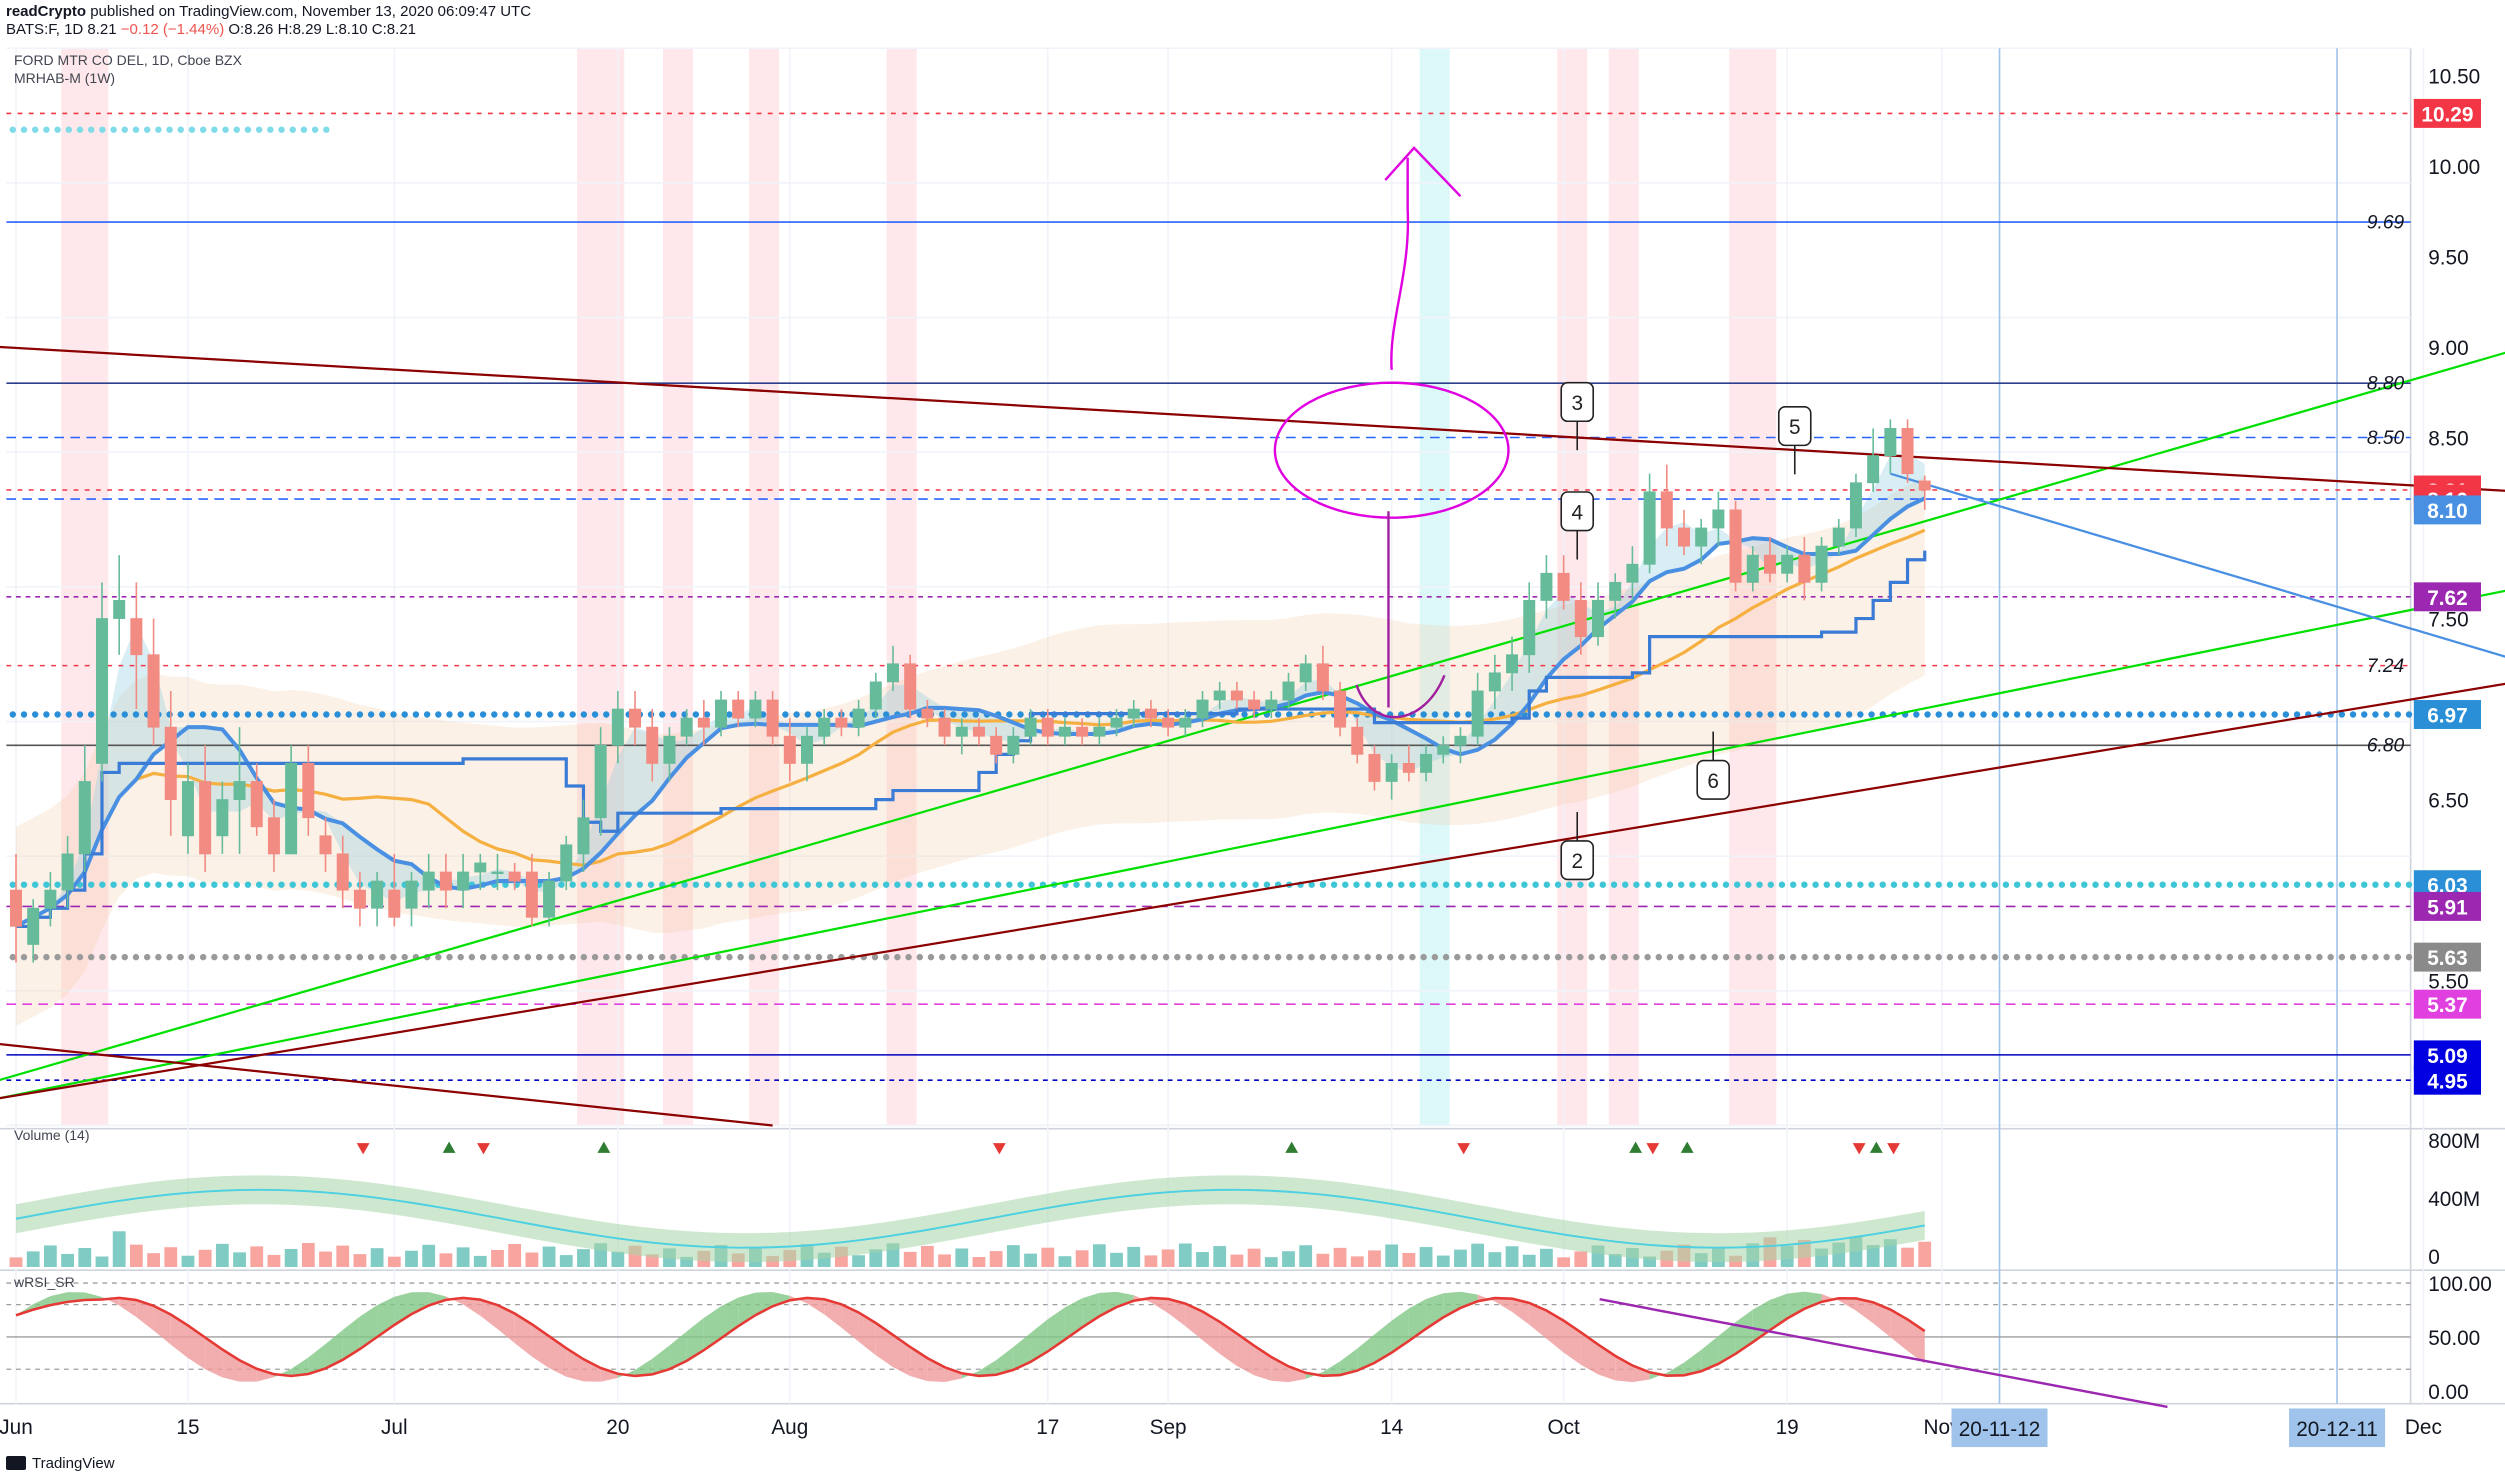 The image size is (2505, 1476). I want to click on tradingview-logo-icon, so click(16, 1463).